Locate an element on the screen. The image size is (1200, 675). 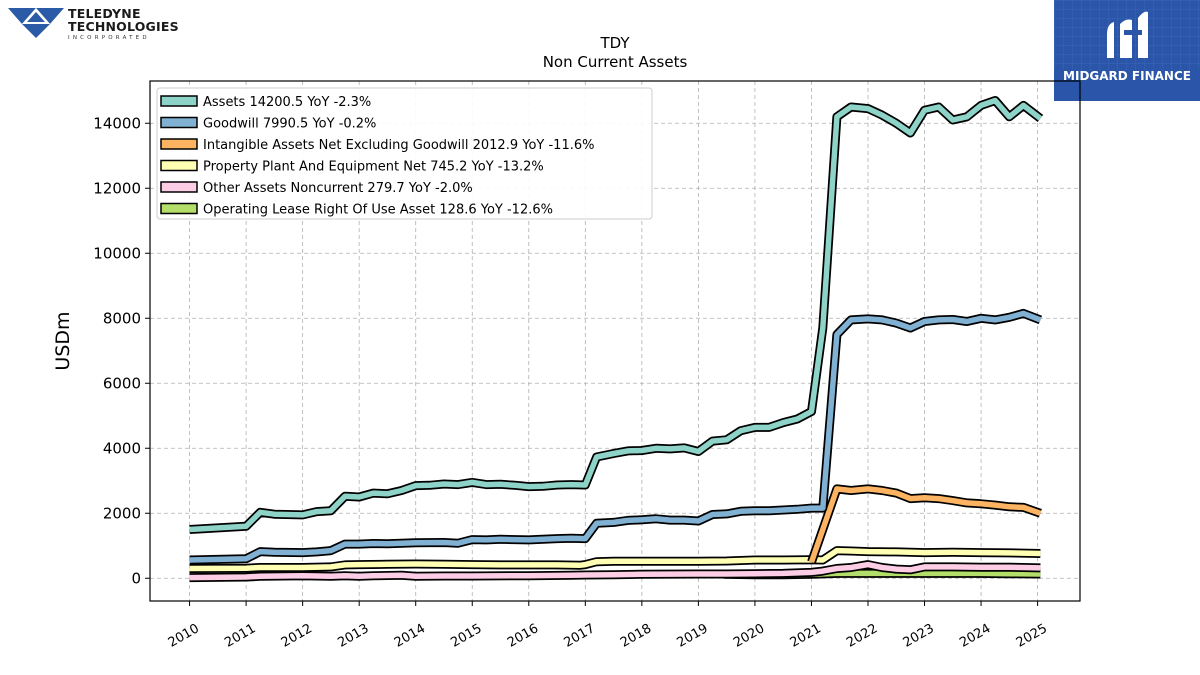
y-tick-label: 4000 is located at coordinates (122, 448).